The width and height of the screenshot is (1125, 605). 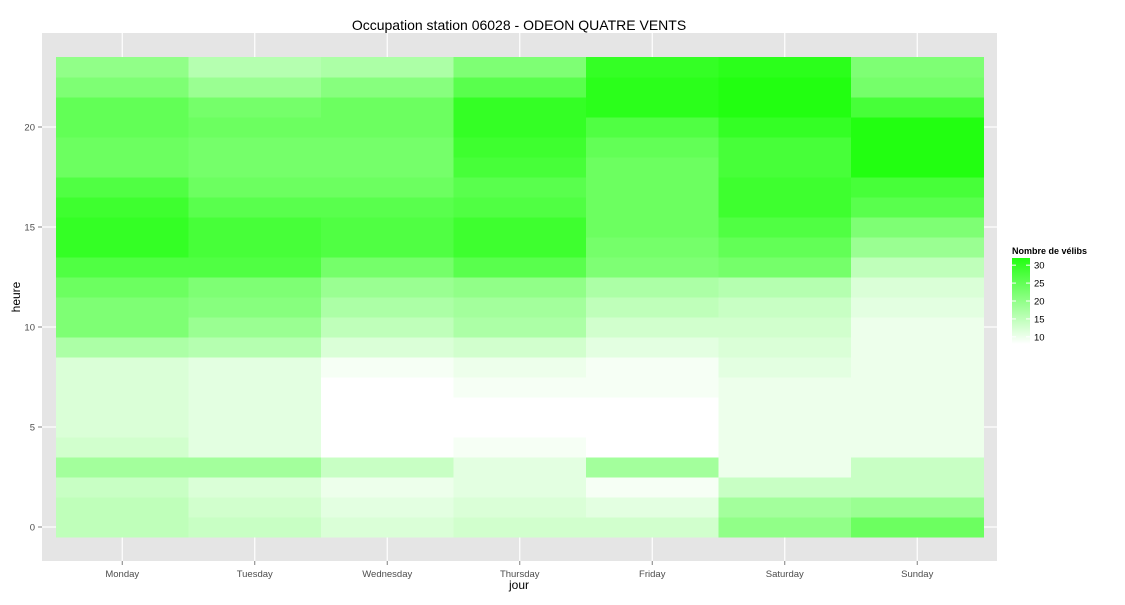 I want to click on y-tick-label: 0, so click(x=32, y=528).